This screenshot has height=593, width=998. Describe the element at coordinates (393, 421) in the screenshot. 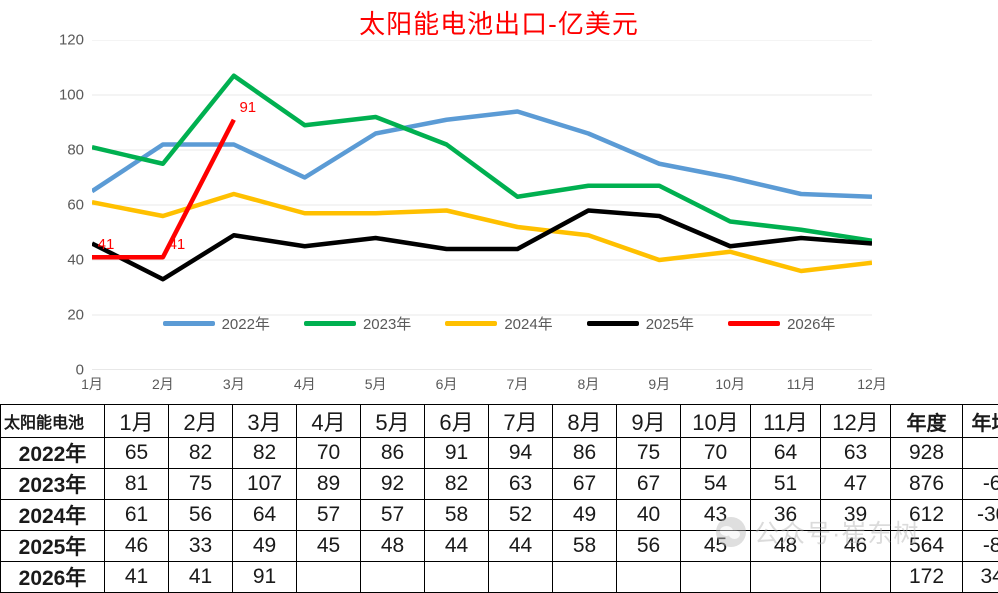

I see `table-col-header-5: 5月` at that location.